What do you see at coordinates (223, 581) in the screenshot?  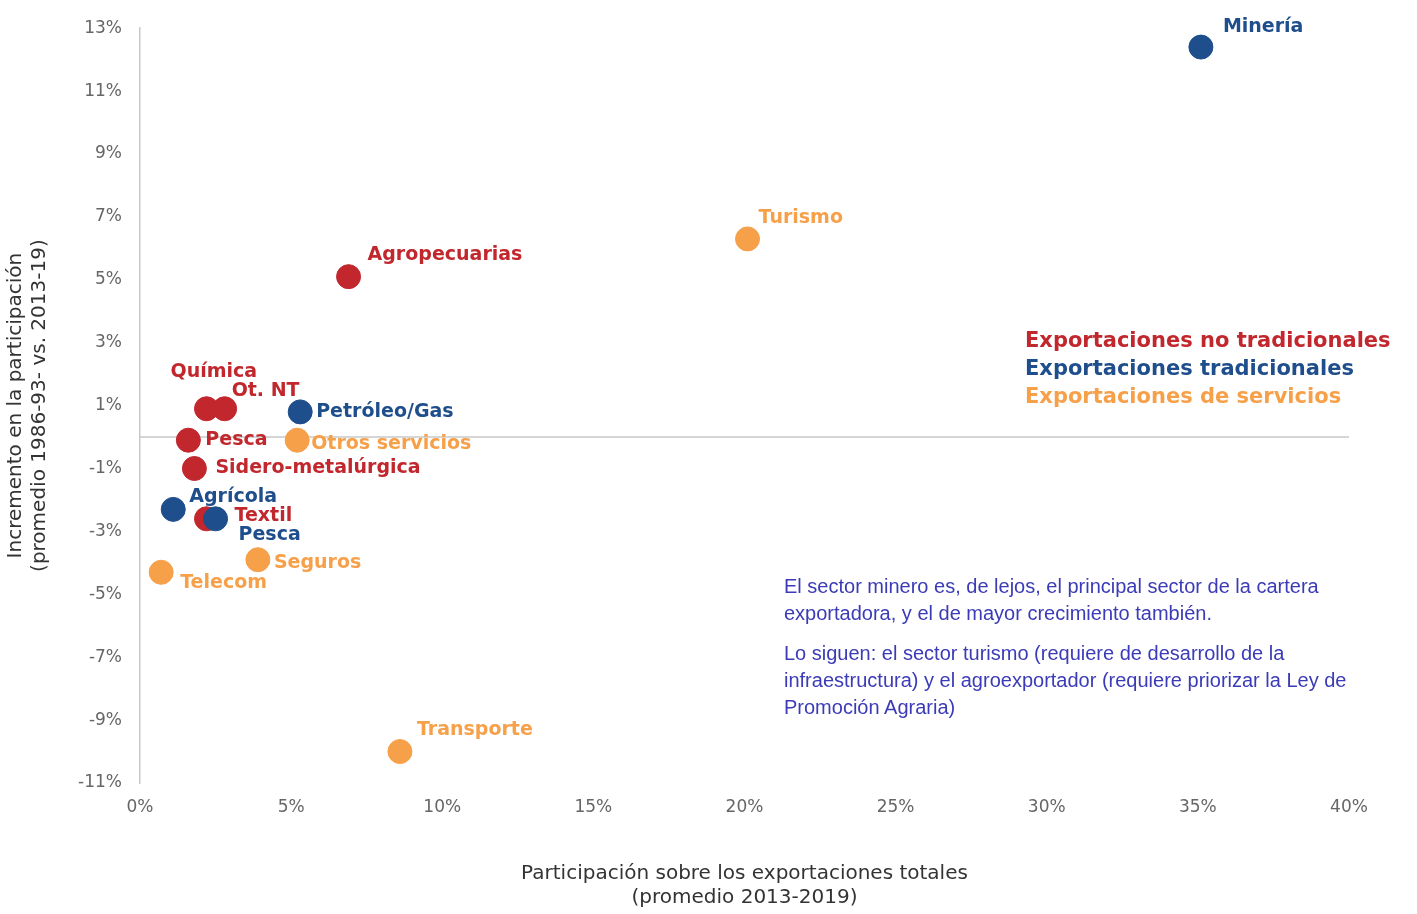 I see `annotation: Telecom` at bounding box center [223, 581].